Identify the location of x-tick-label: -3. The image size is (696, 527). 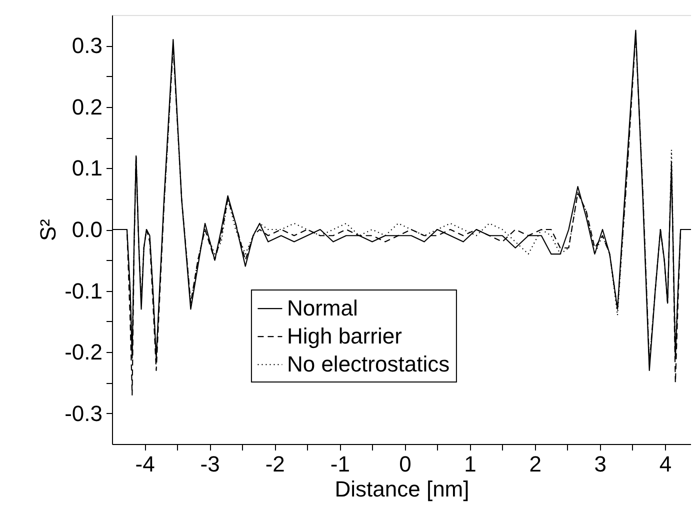
(210, 464).